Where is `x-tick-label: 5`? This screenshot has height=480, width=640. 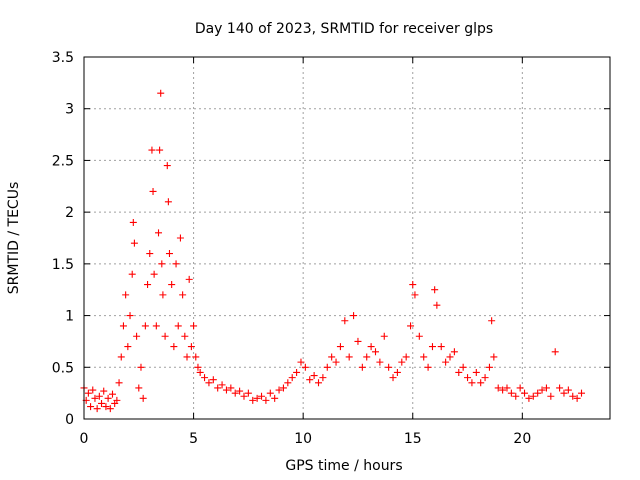
x-tick-label: 5 is located at coordinates (193, 439).